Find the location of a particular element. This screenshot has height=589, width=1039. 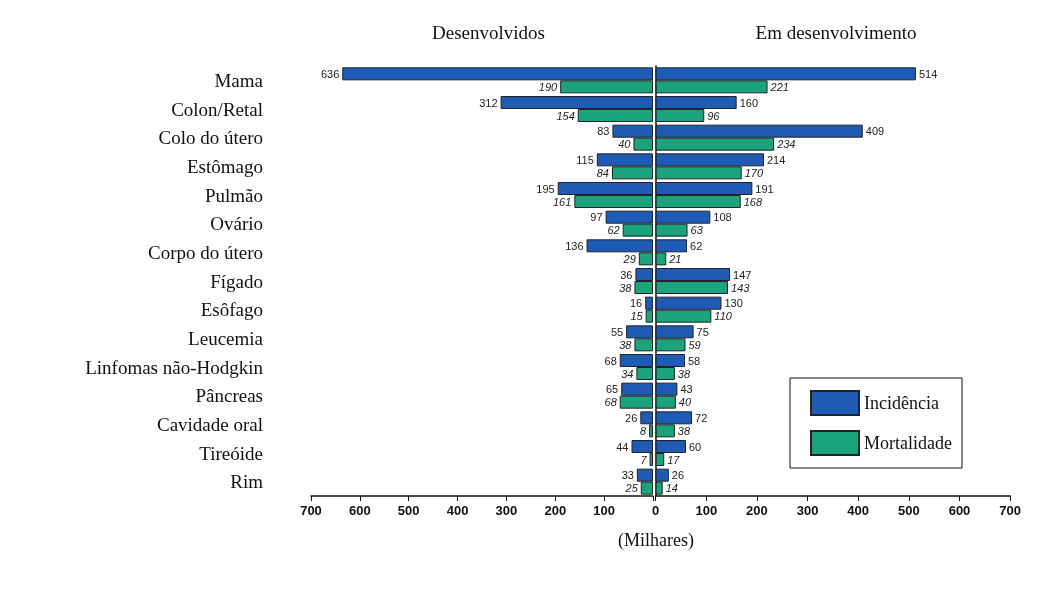

y-tick-label: Rim is located at coordinates (247, 482).